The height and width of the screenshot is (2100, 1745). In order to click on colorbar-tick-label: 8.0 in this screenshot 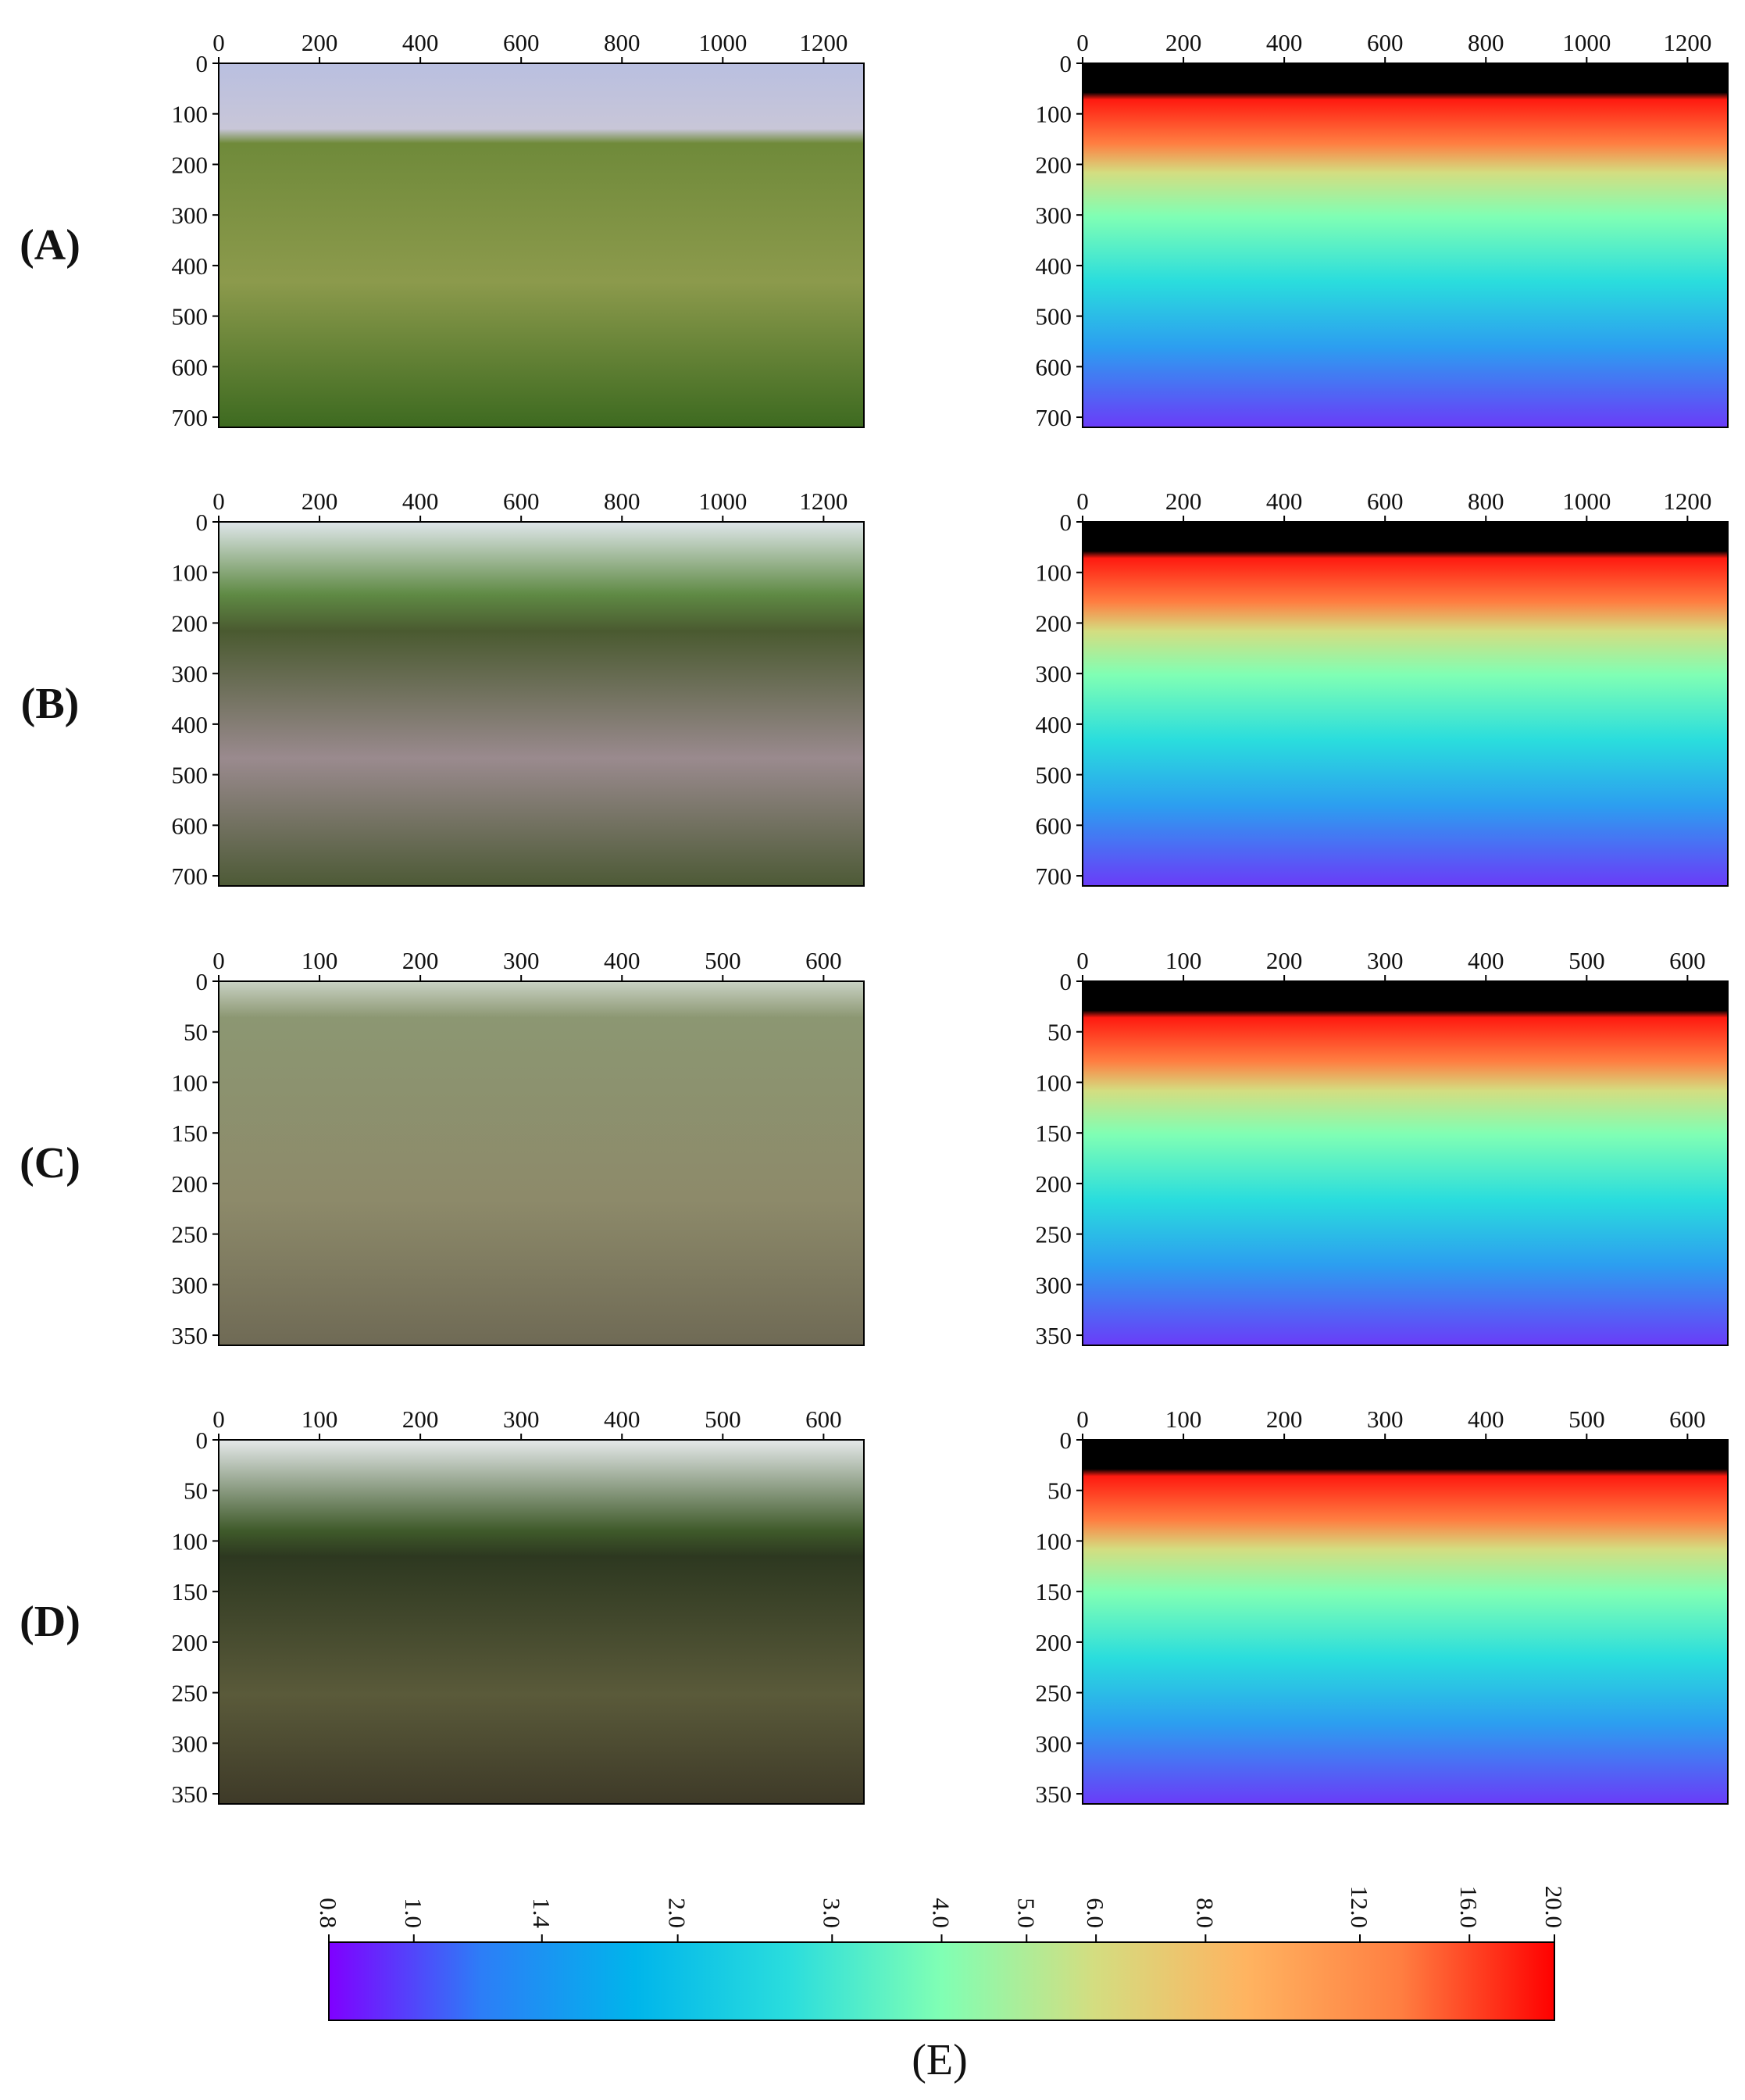, I will do `click(1205, 1913)`.